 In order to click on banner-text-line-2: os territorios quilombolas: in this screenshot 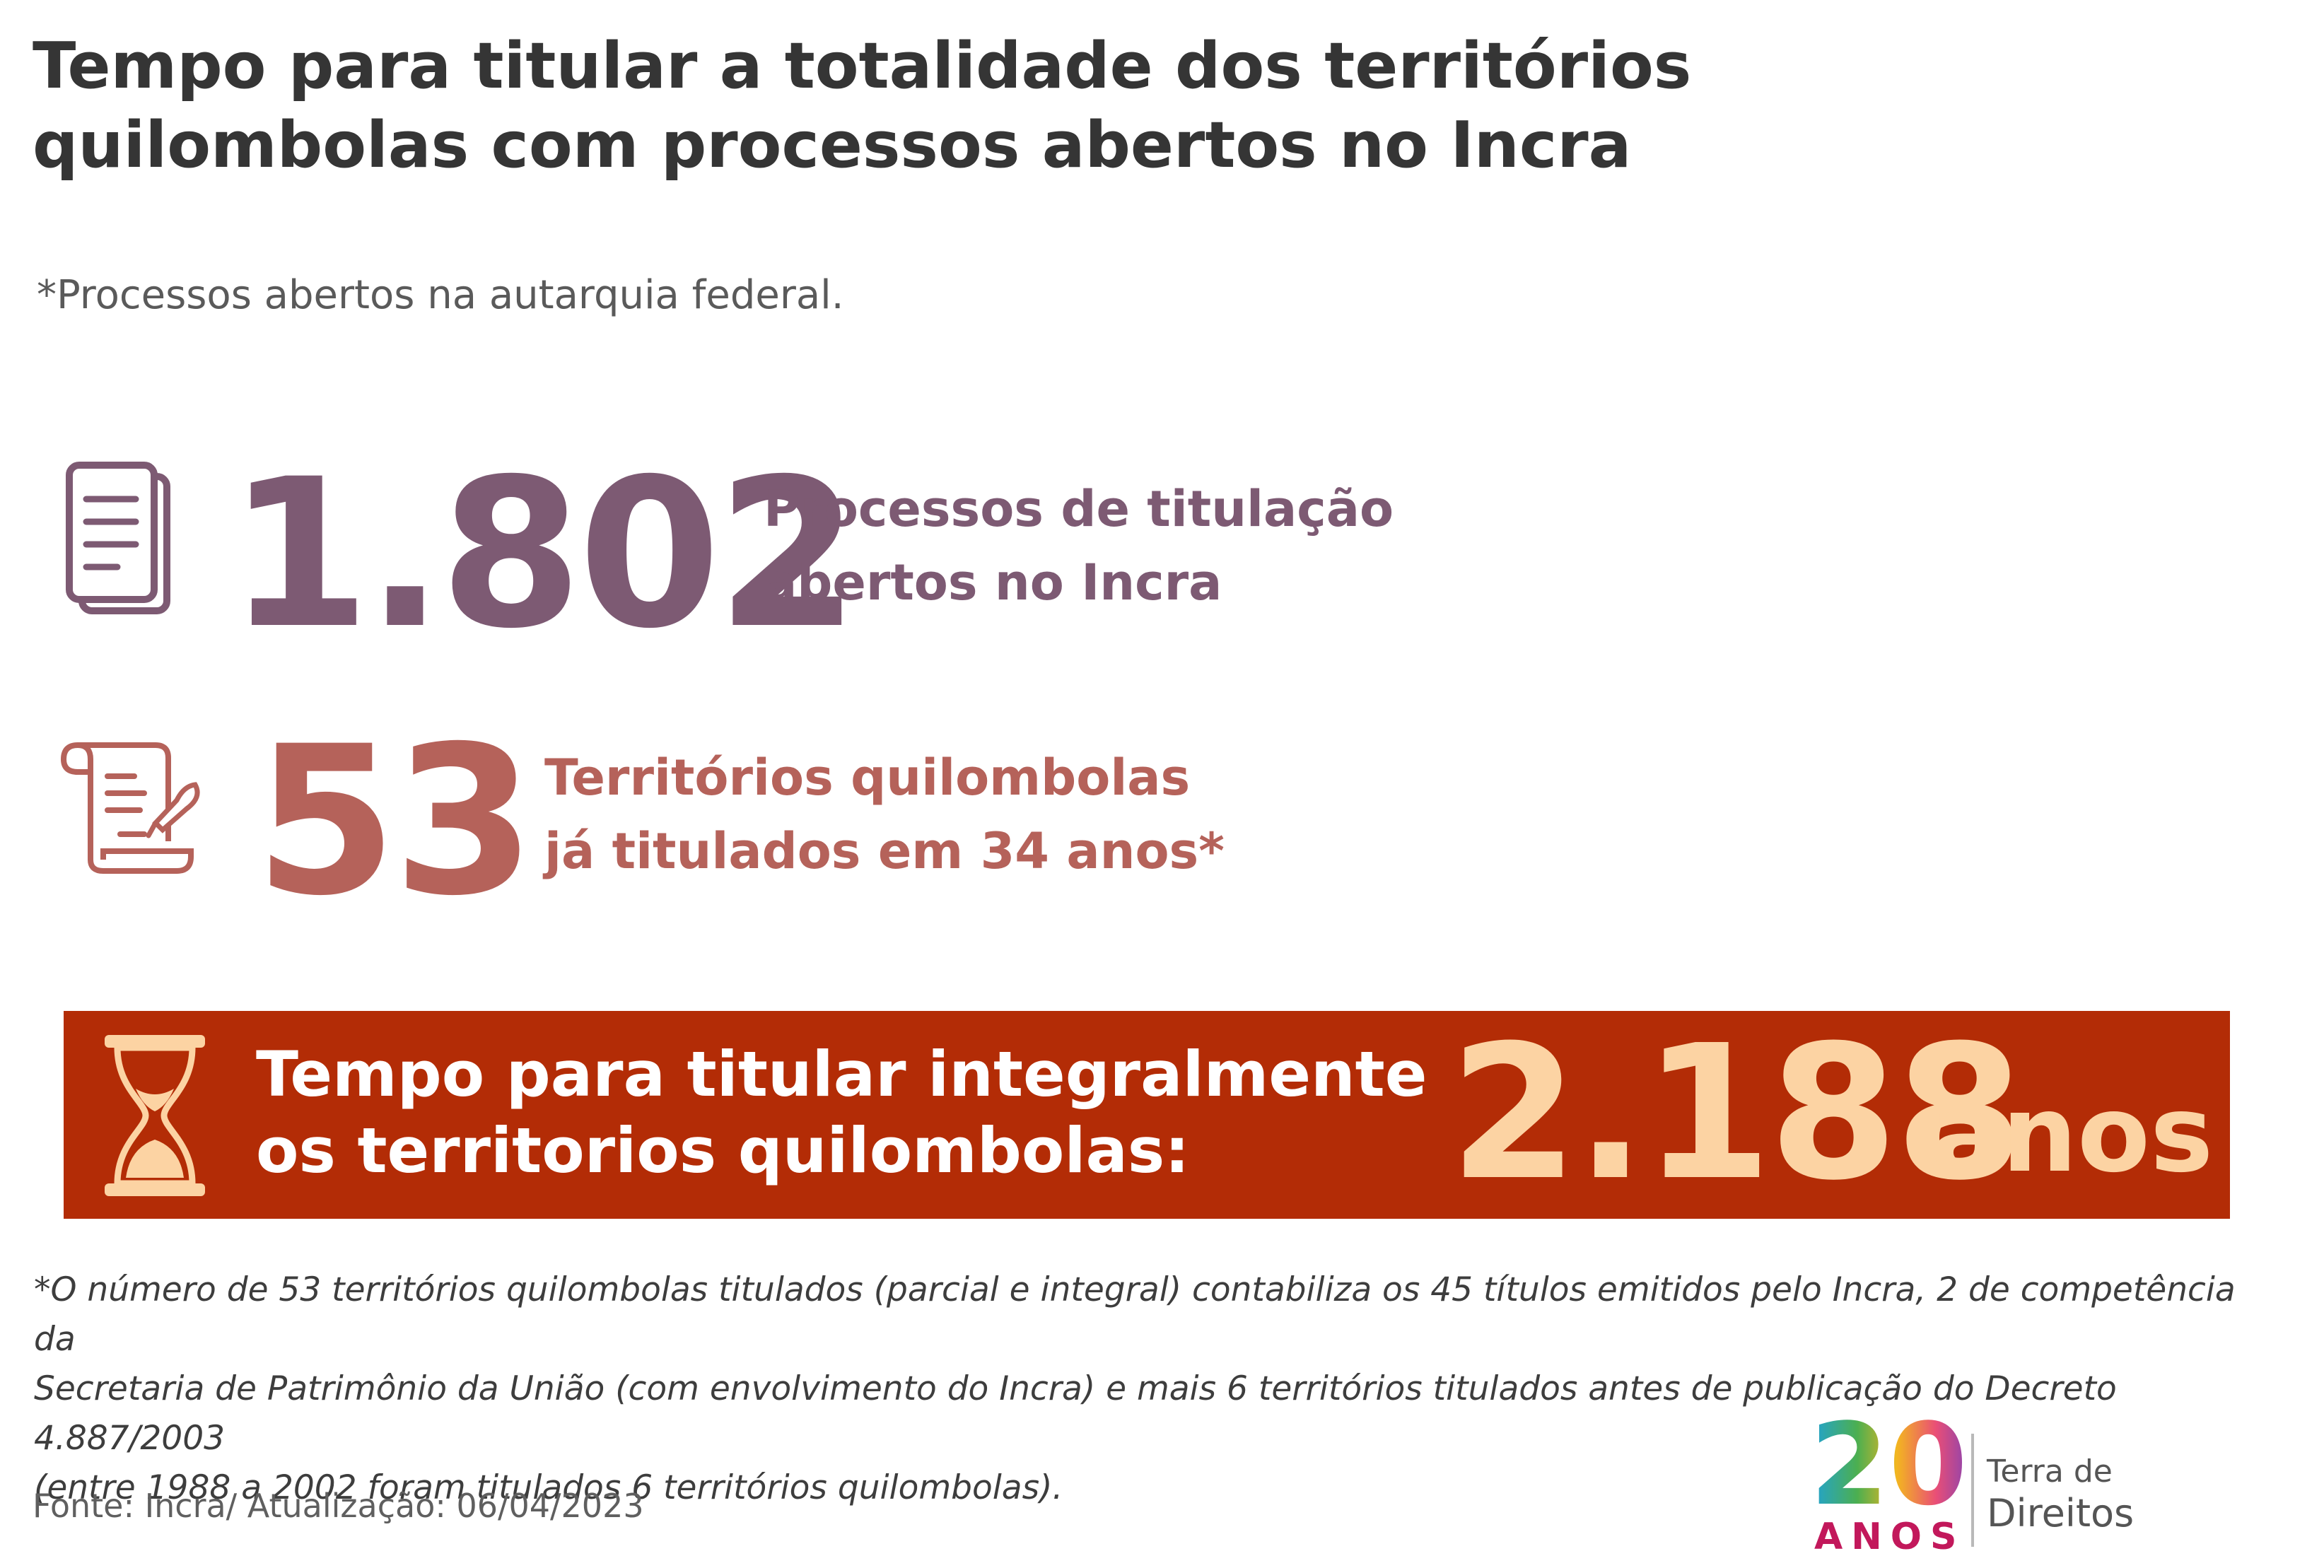, I will do `click(723, 1150)`.